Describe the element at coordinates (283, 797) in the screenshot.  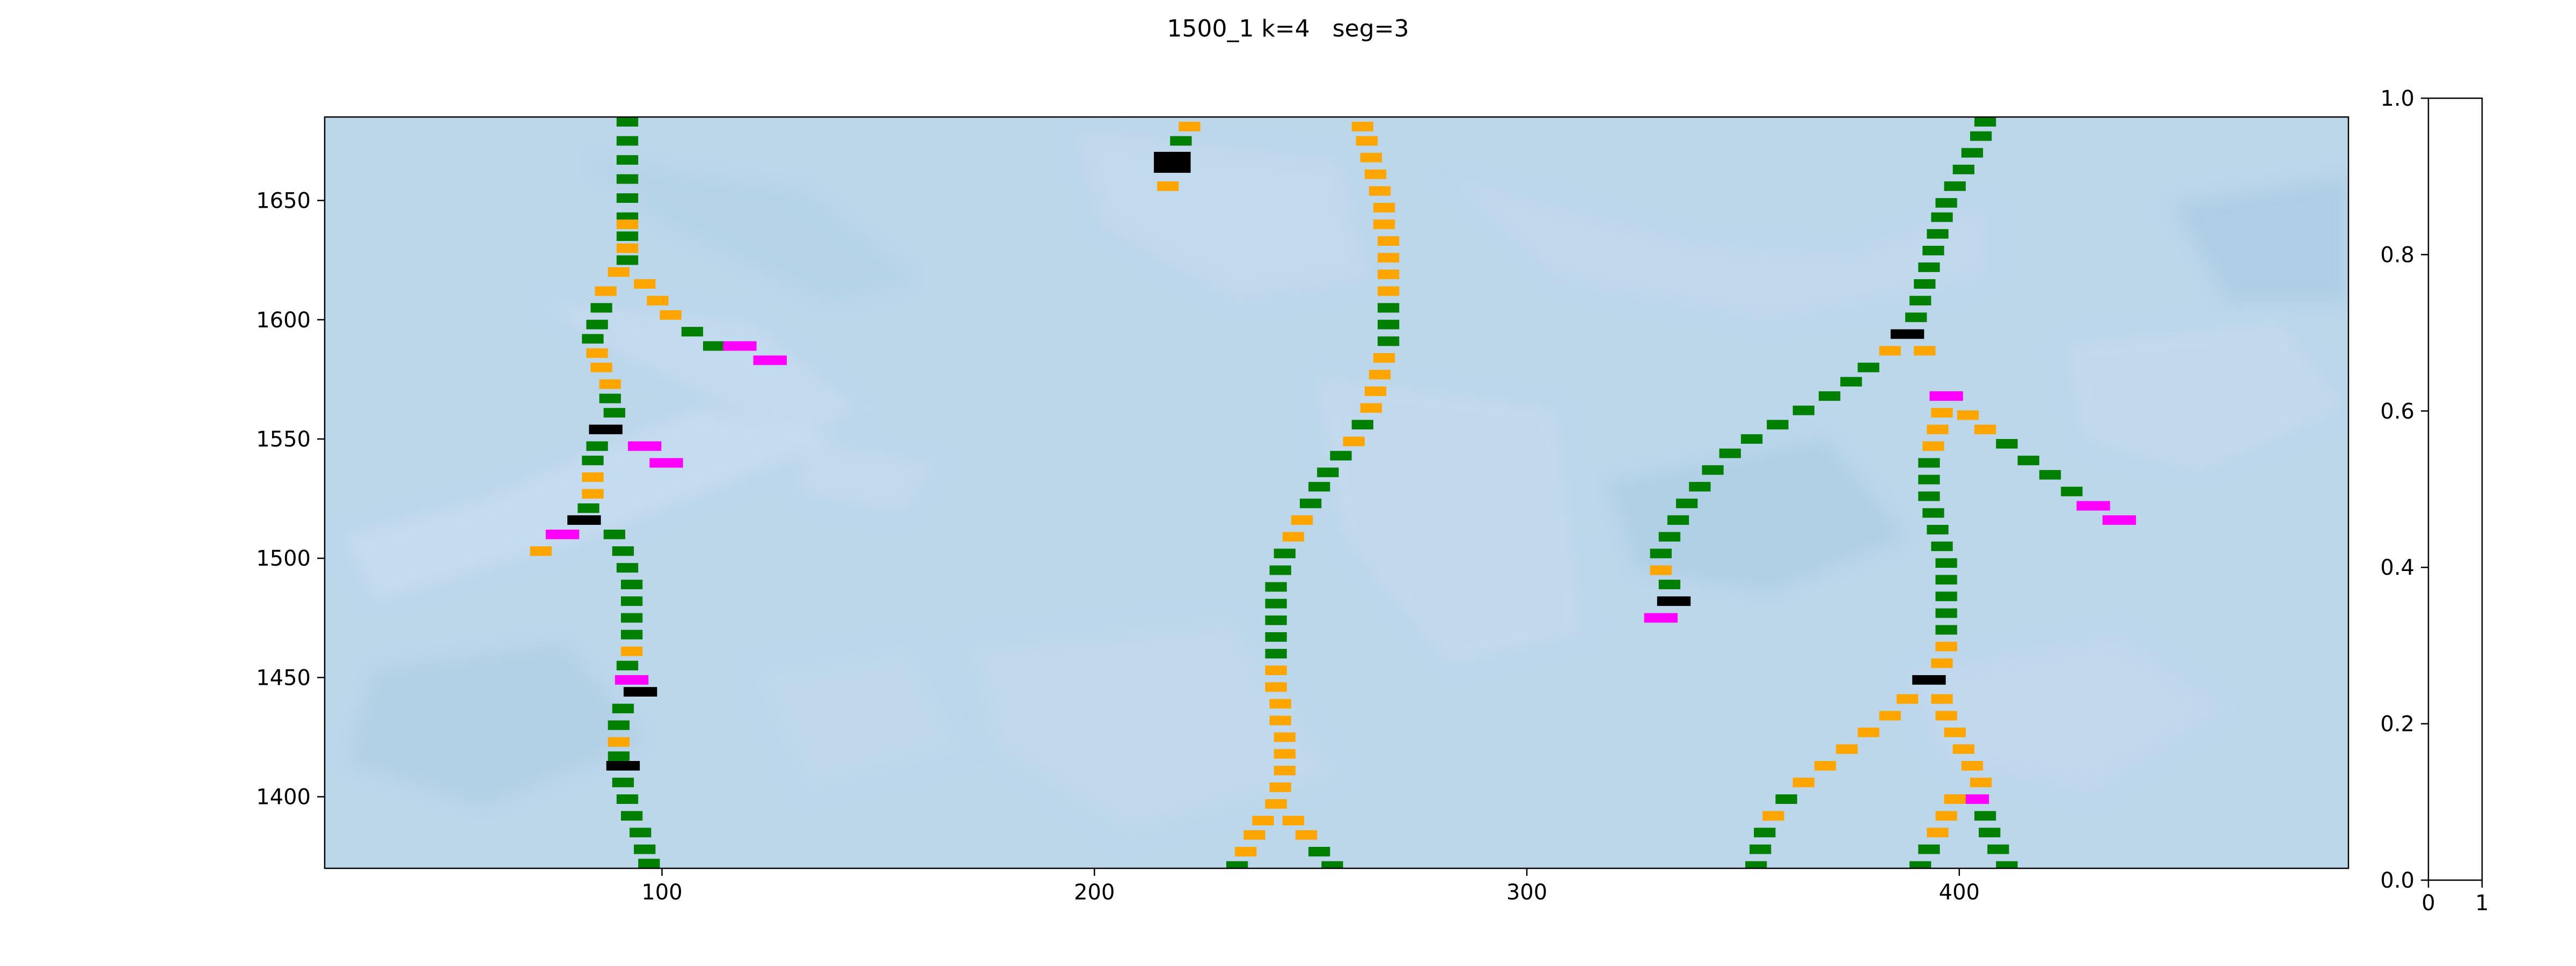
I see `y-tick-label: 1400` at that location.